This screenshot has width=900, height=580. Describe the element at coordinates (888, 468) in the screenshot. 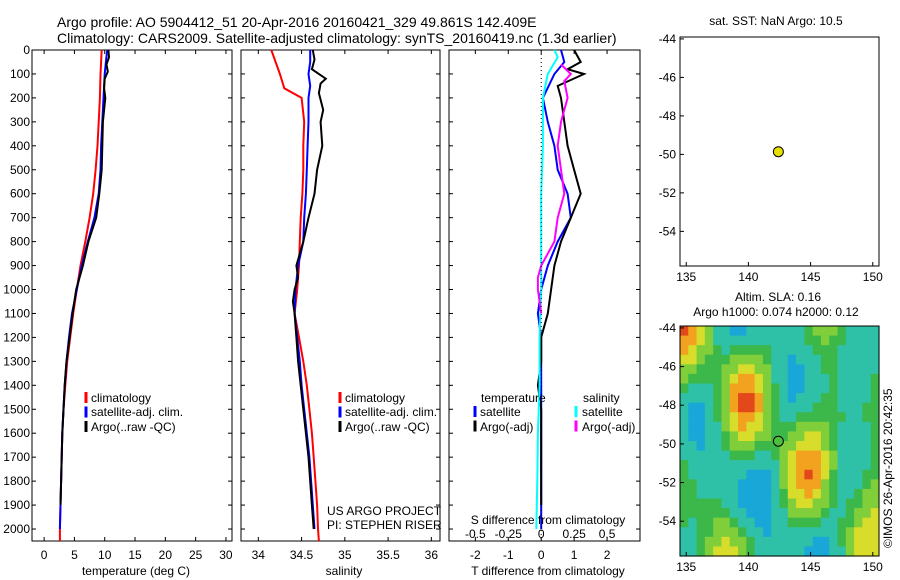

I see `imos-credit: ©IMOS 26-Apr-2016 20:42:35` at that location.